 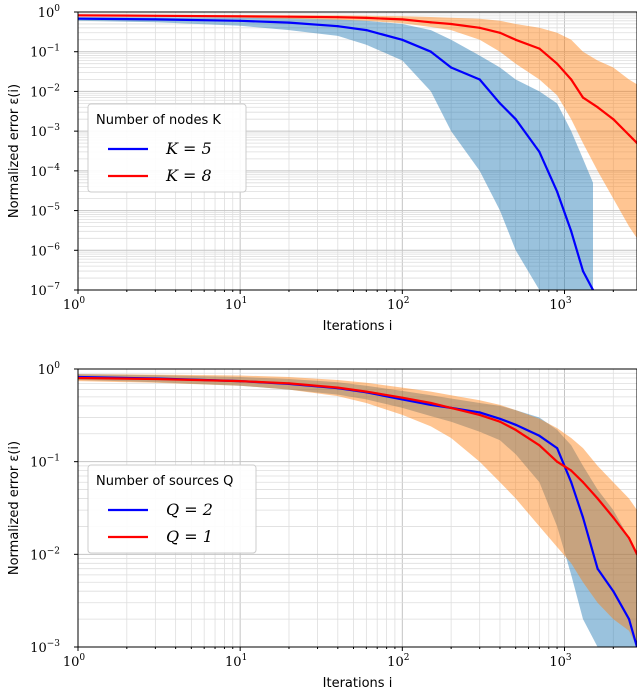 What do you see at coordinates (236, 304) in the screenshot?
I see `x-tick-label: 101` at bounding box center [236, 304].